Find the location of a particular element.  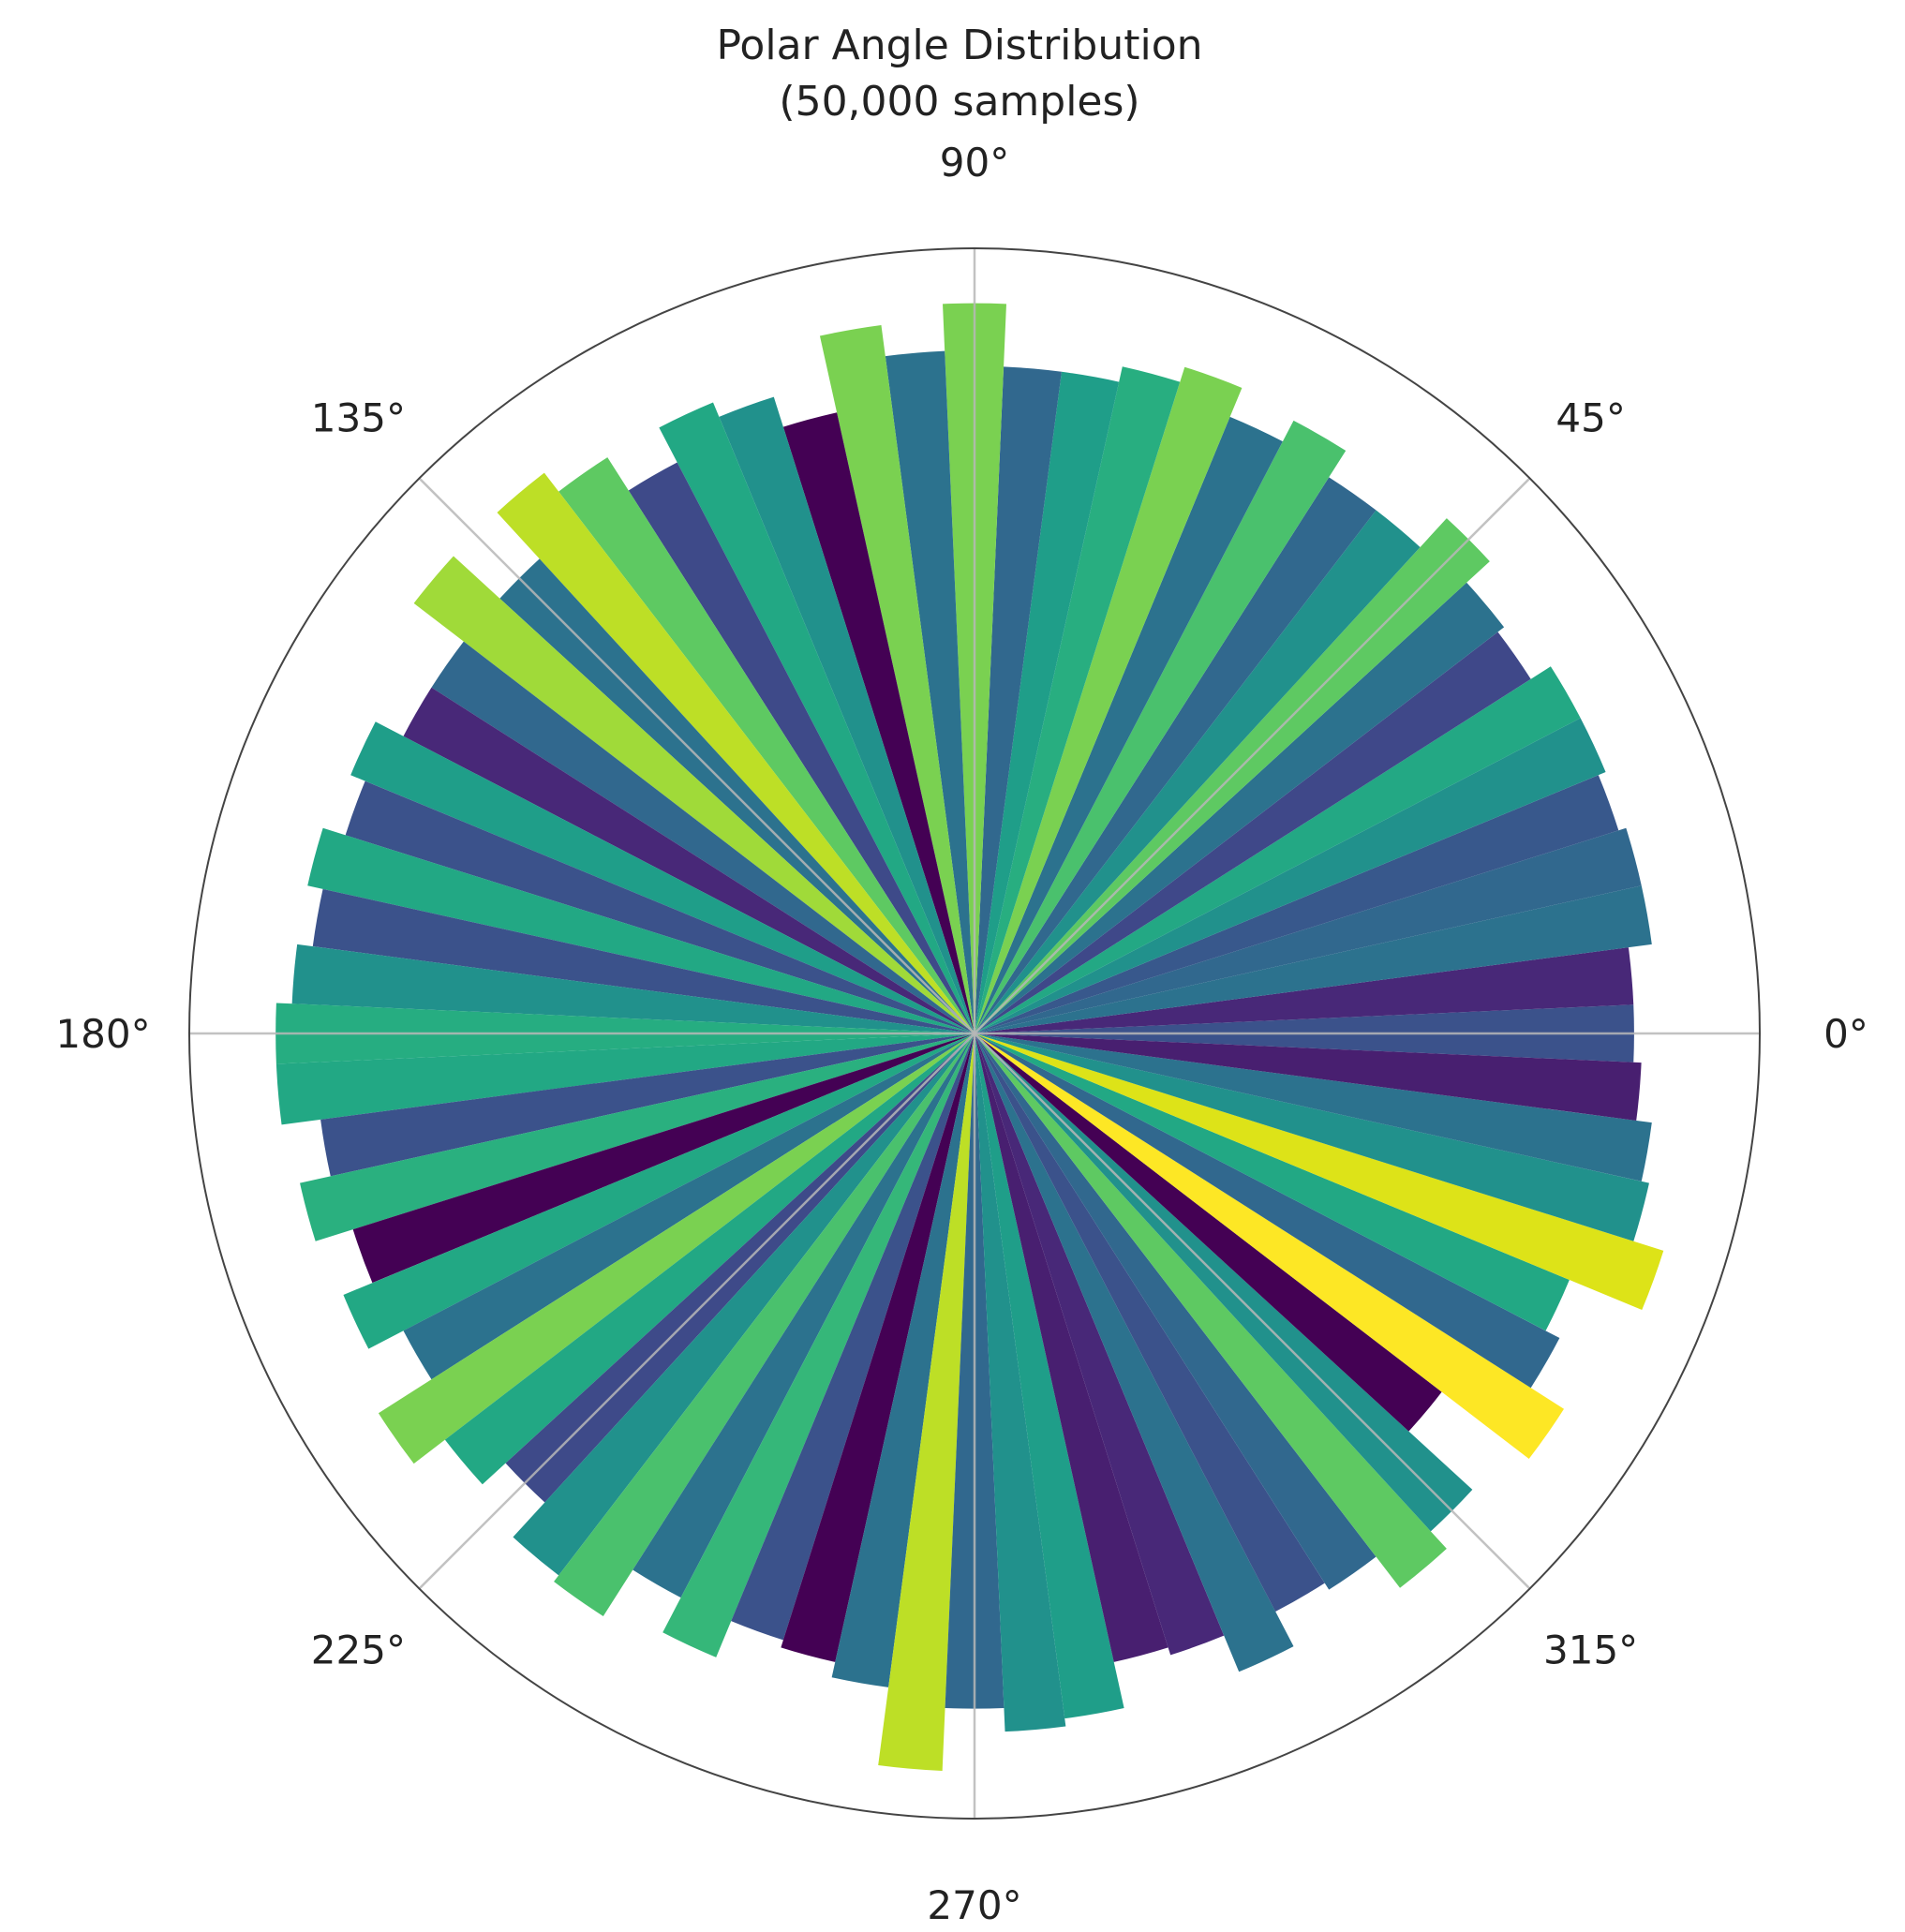

angular-tick-label: 315° is located at coordinates (1590, 1650).